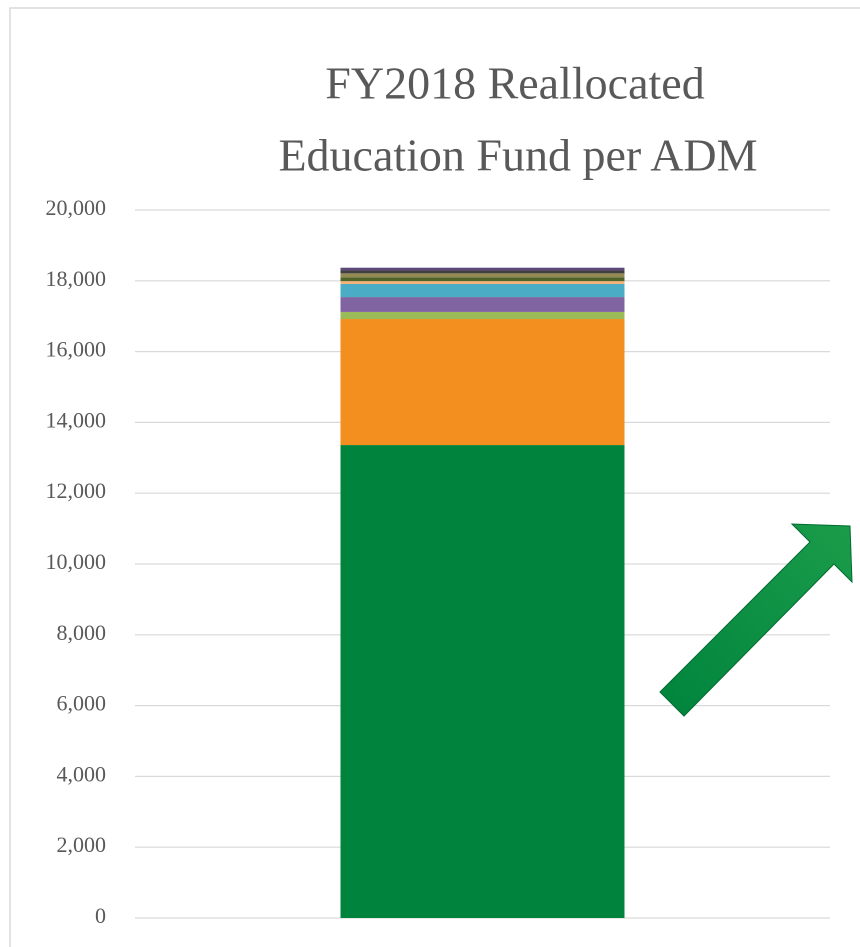 The image size is (860, 947). I want to click on y-tick-label: 18,000, so click(76, 278).